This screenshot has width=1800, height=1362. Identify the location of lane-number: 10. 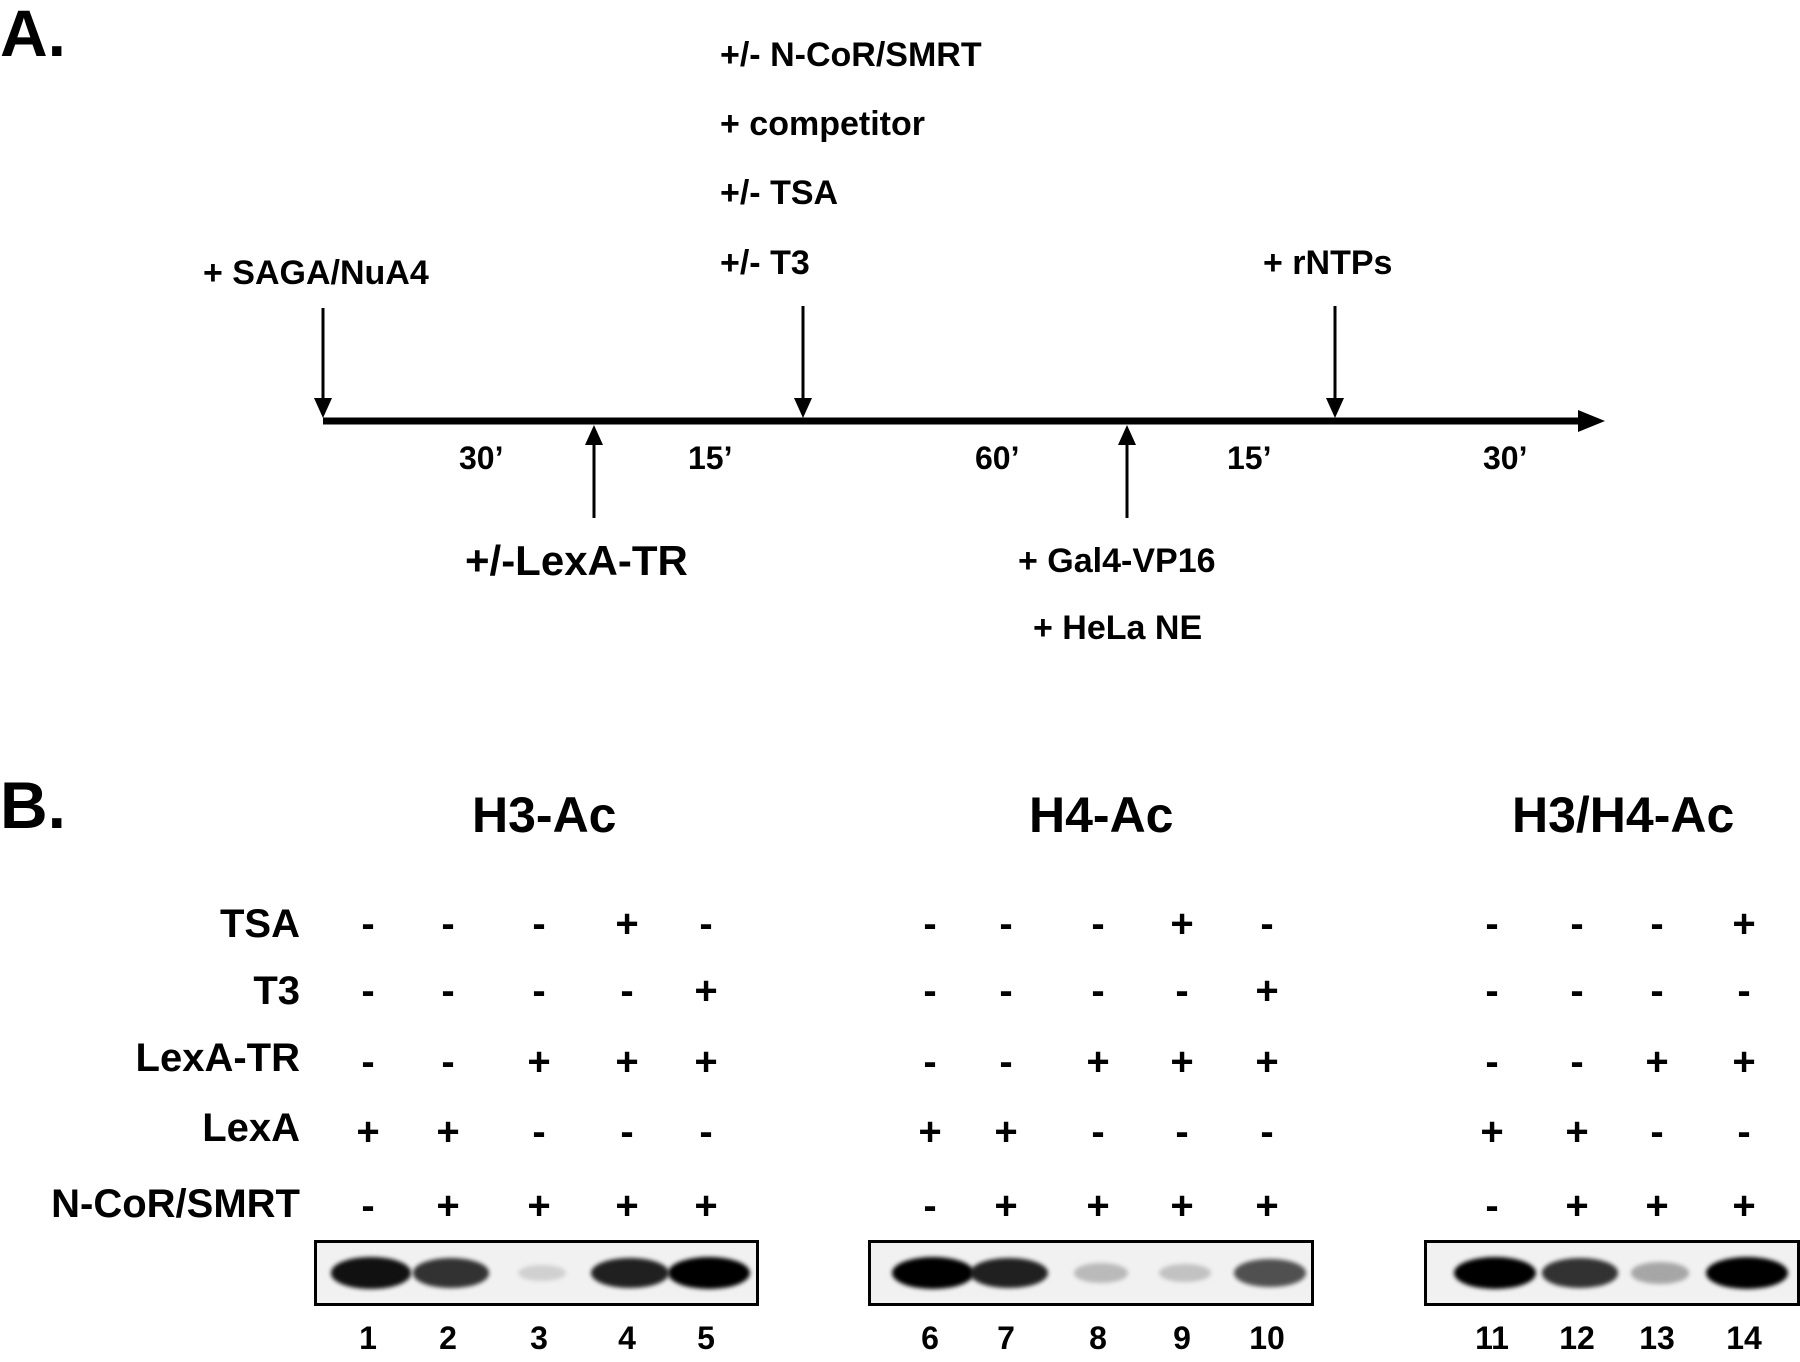
(1267, 1338).